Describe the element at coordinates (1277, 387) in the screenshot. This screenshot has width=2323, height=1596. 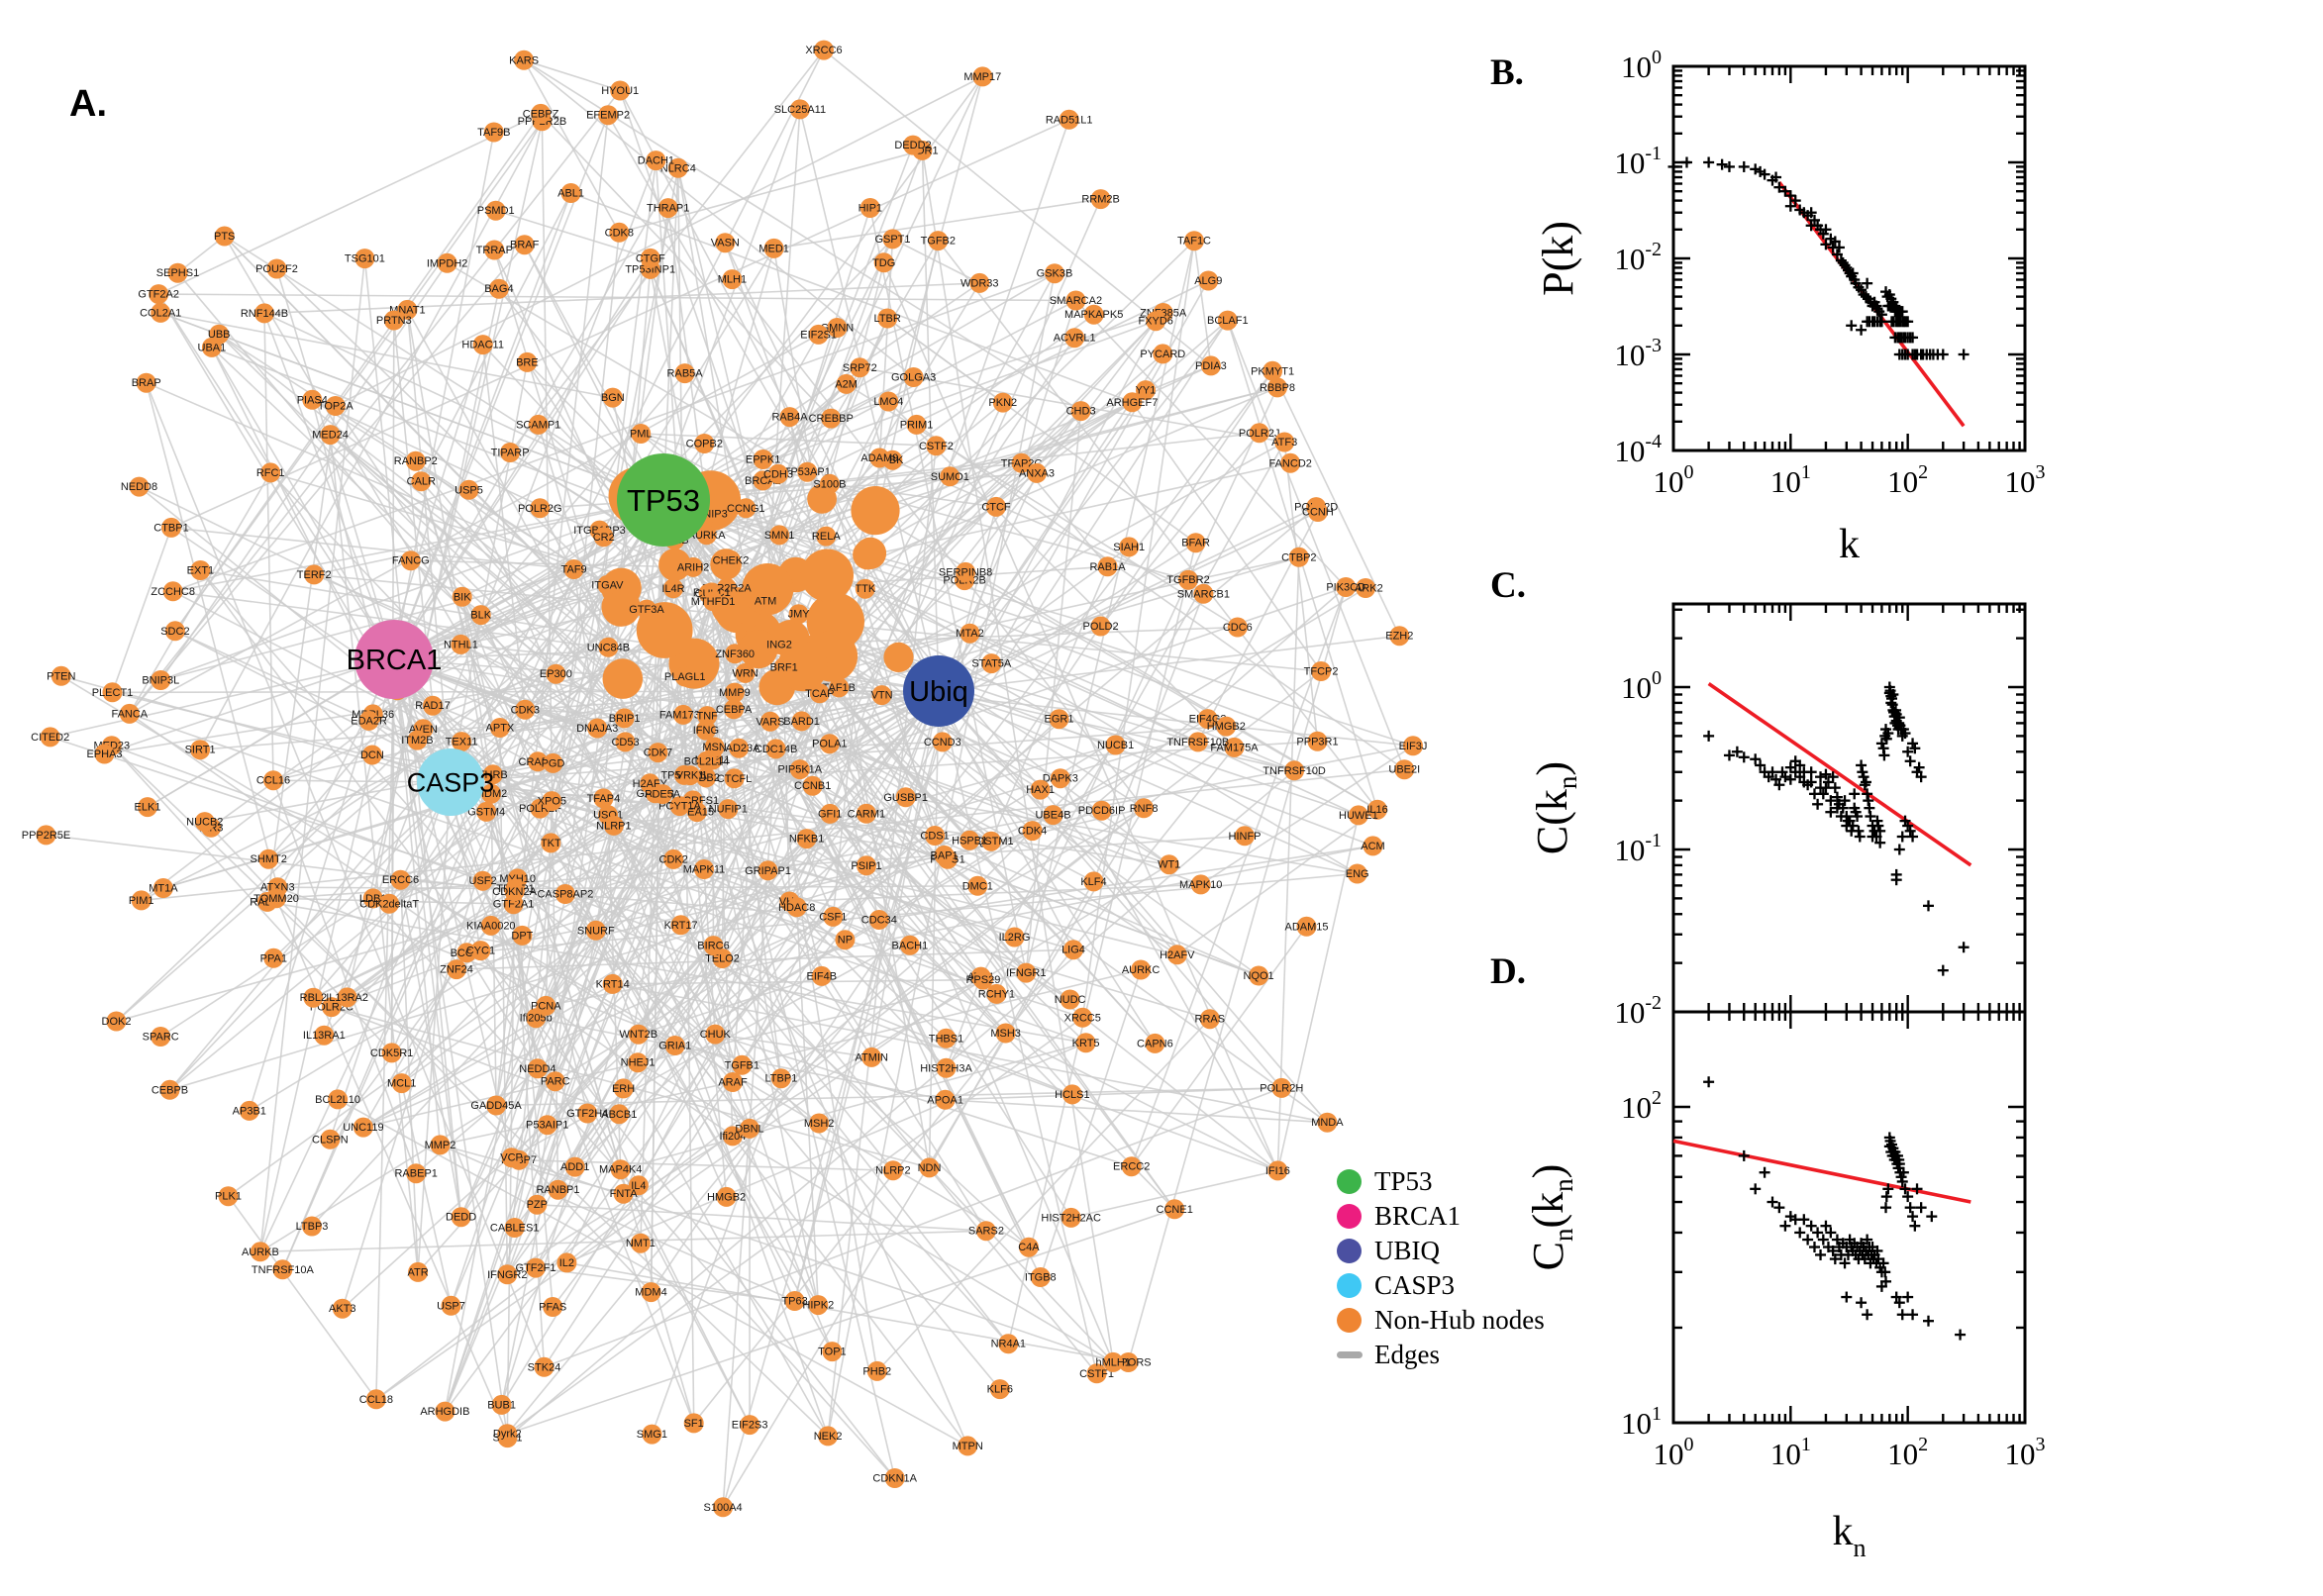
I see `network-node: RBBP8` at that location.